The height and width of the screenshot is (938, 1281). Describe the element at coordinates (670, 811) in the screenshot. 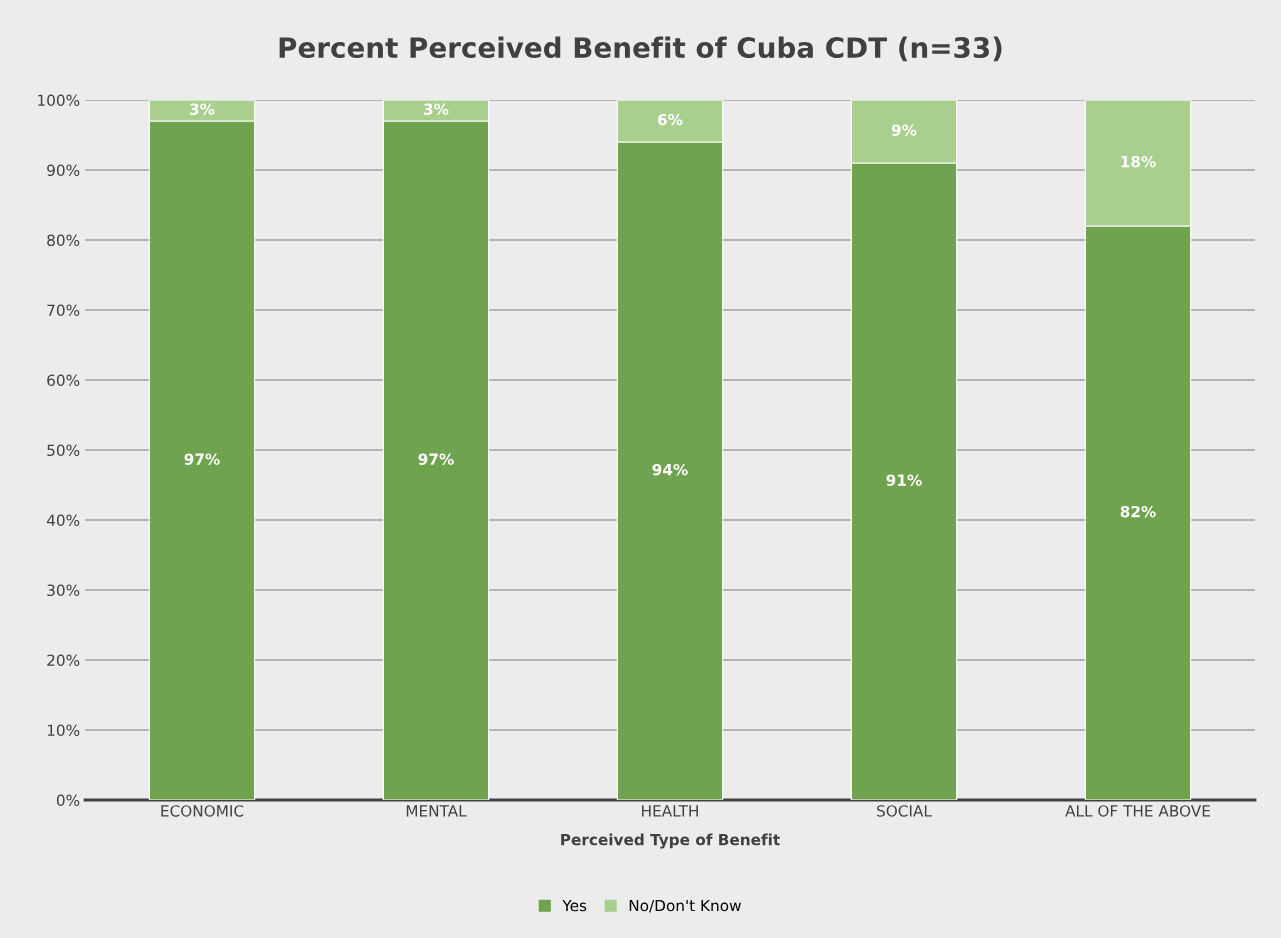

I see `x-tick-label: HEALTH` at that location.